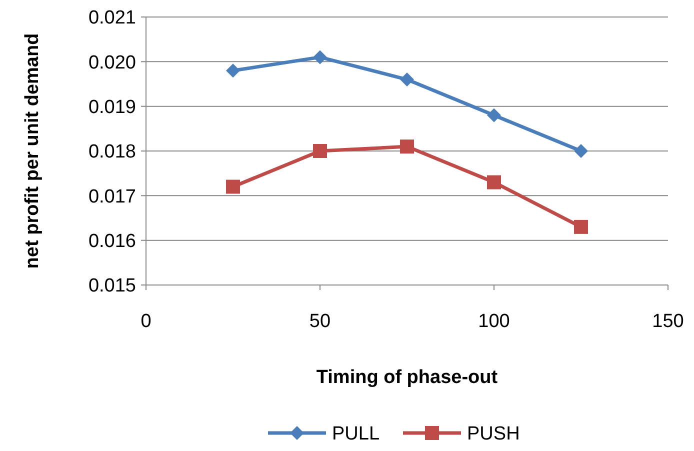  What do you see at coordinates (32, 151) in the screenshot?
I see `y-axis-title: net profit per unit demand` at bounding box center [32, 151].